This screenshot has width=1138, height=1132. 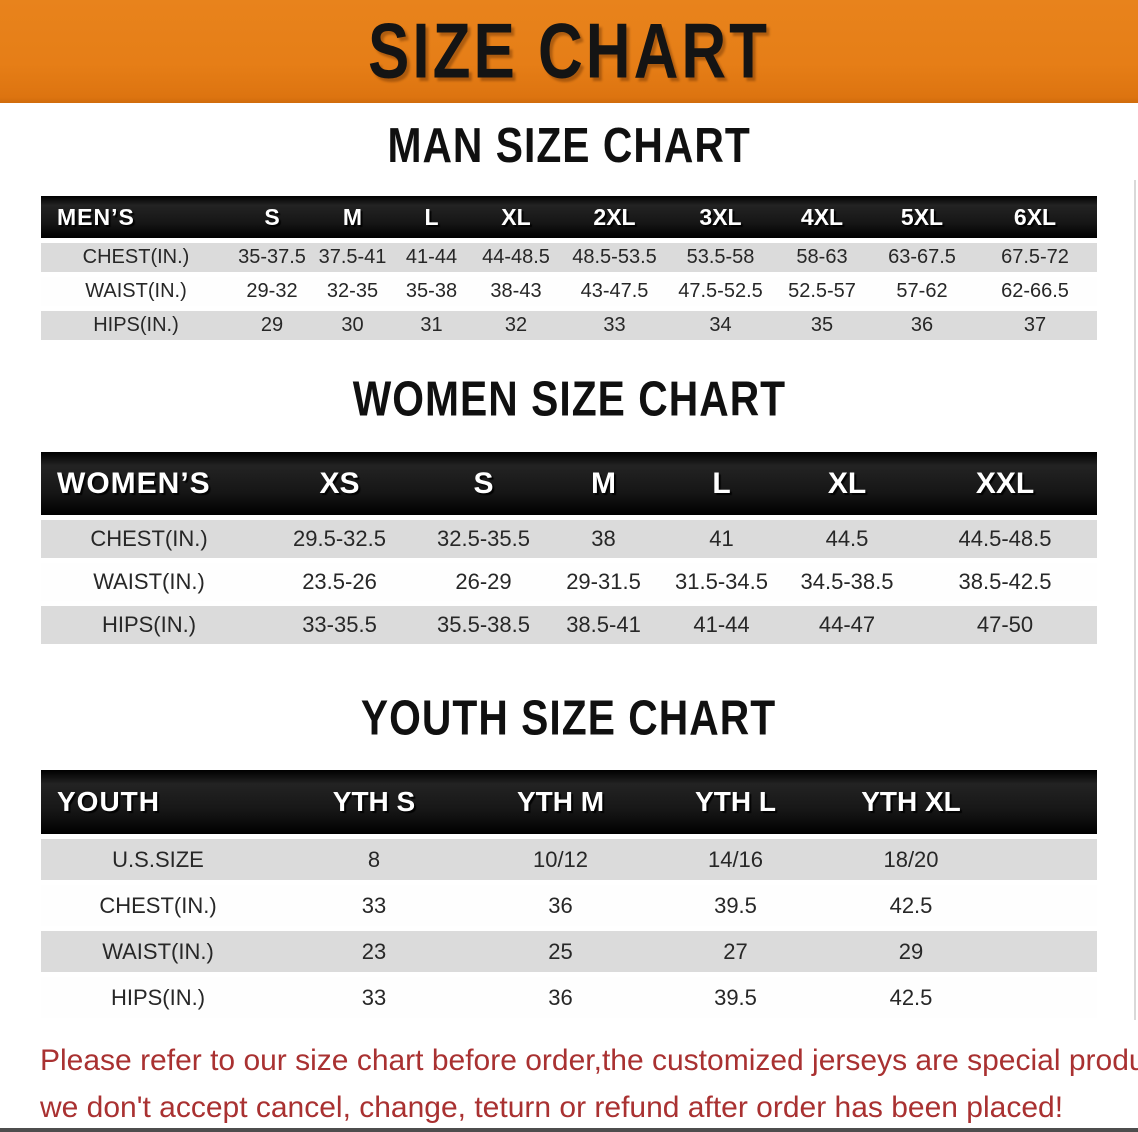 What do you see at coordinates (352, 291) in the screenshot?
I see `size-cell: 32-35` at bounding box center [352, 291].